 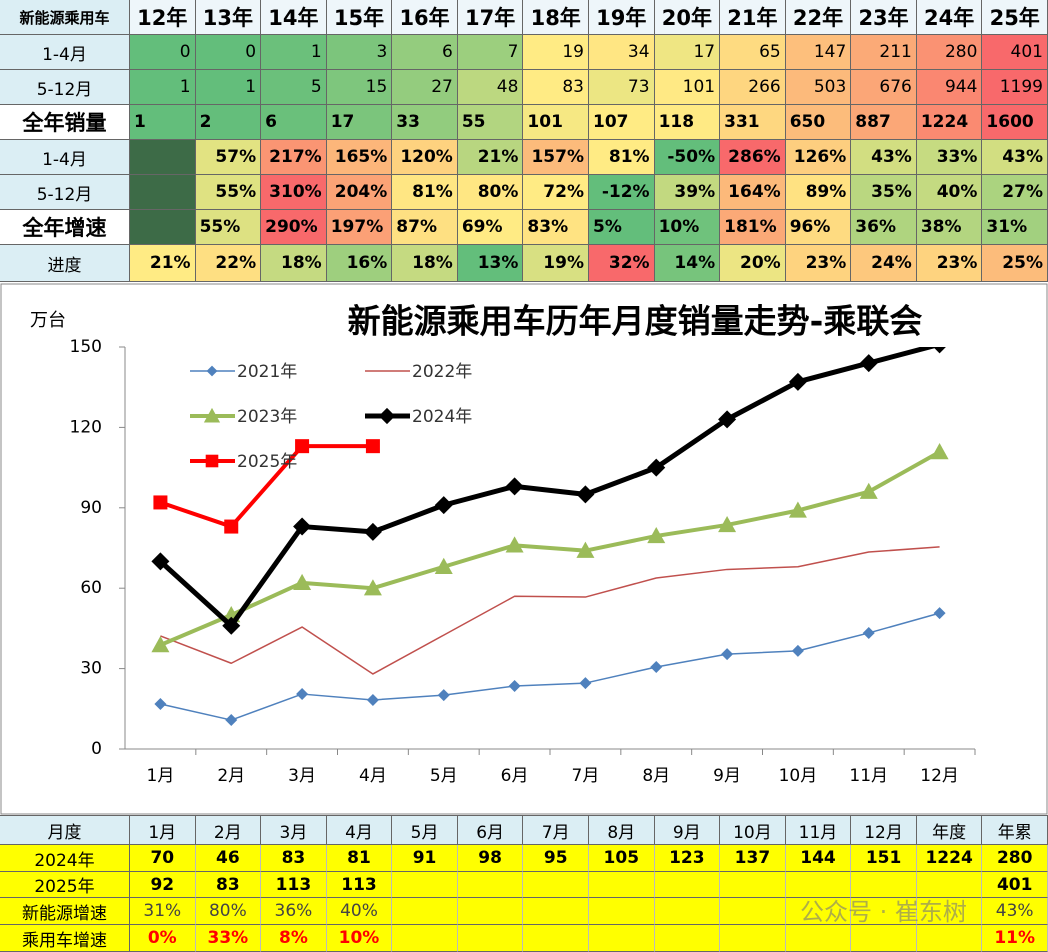 I want to click on table-cell: 23%, so click(x=949, y=263).